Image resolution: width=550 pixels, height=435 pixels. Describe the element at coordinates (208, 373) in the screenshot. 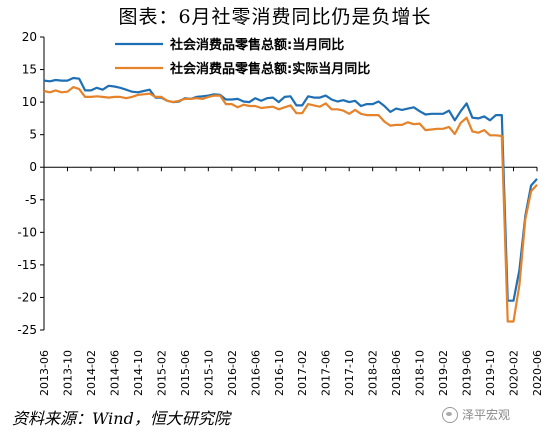

I see `x-tick-label: 2015-10` at that location.